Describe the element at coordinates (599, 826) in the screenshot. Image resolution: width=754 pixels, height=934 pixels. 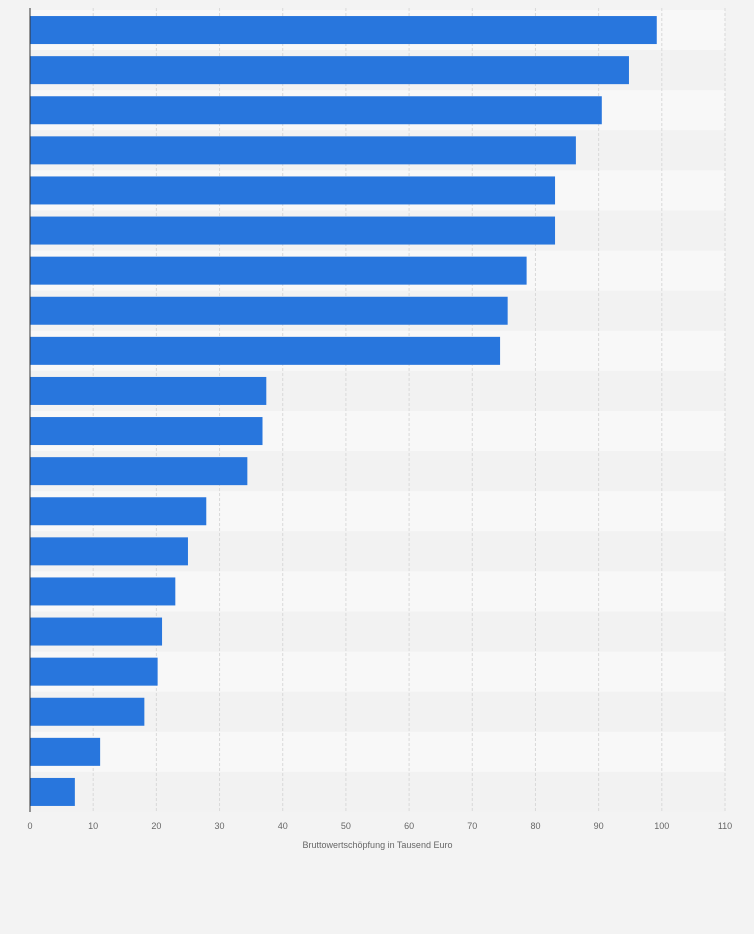
I see `x-tick-label: 90` at that location.